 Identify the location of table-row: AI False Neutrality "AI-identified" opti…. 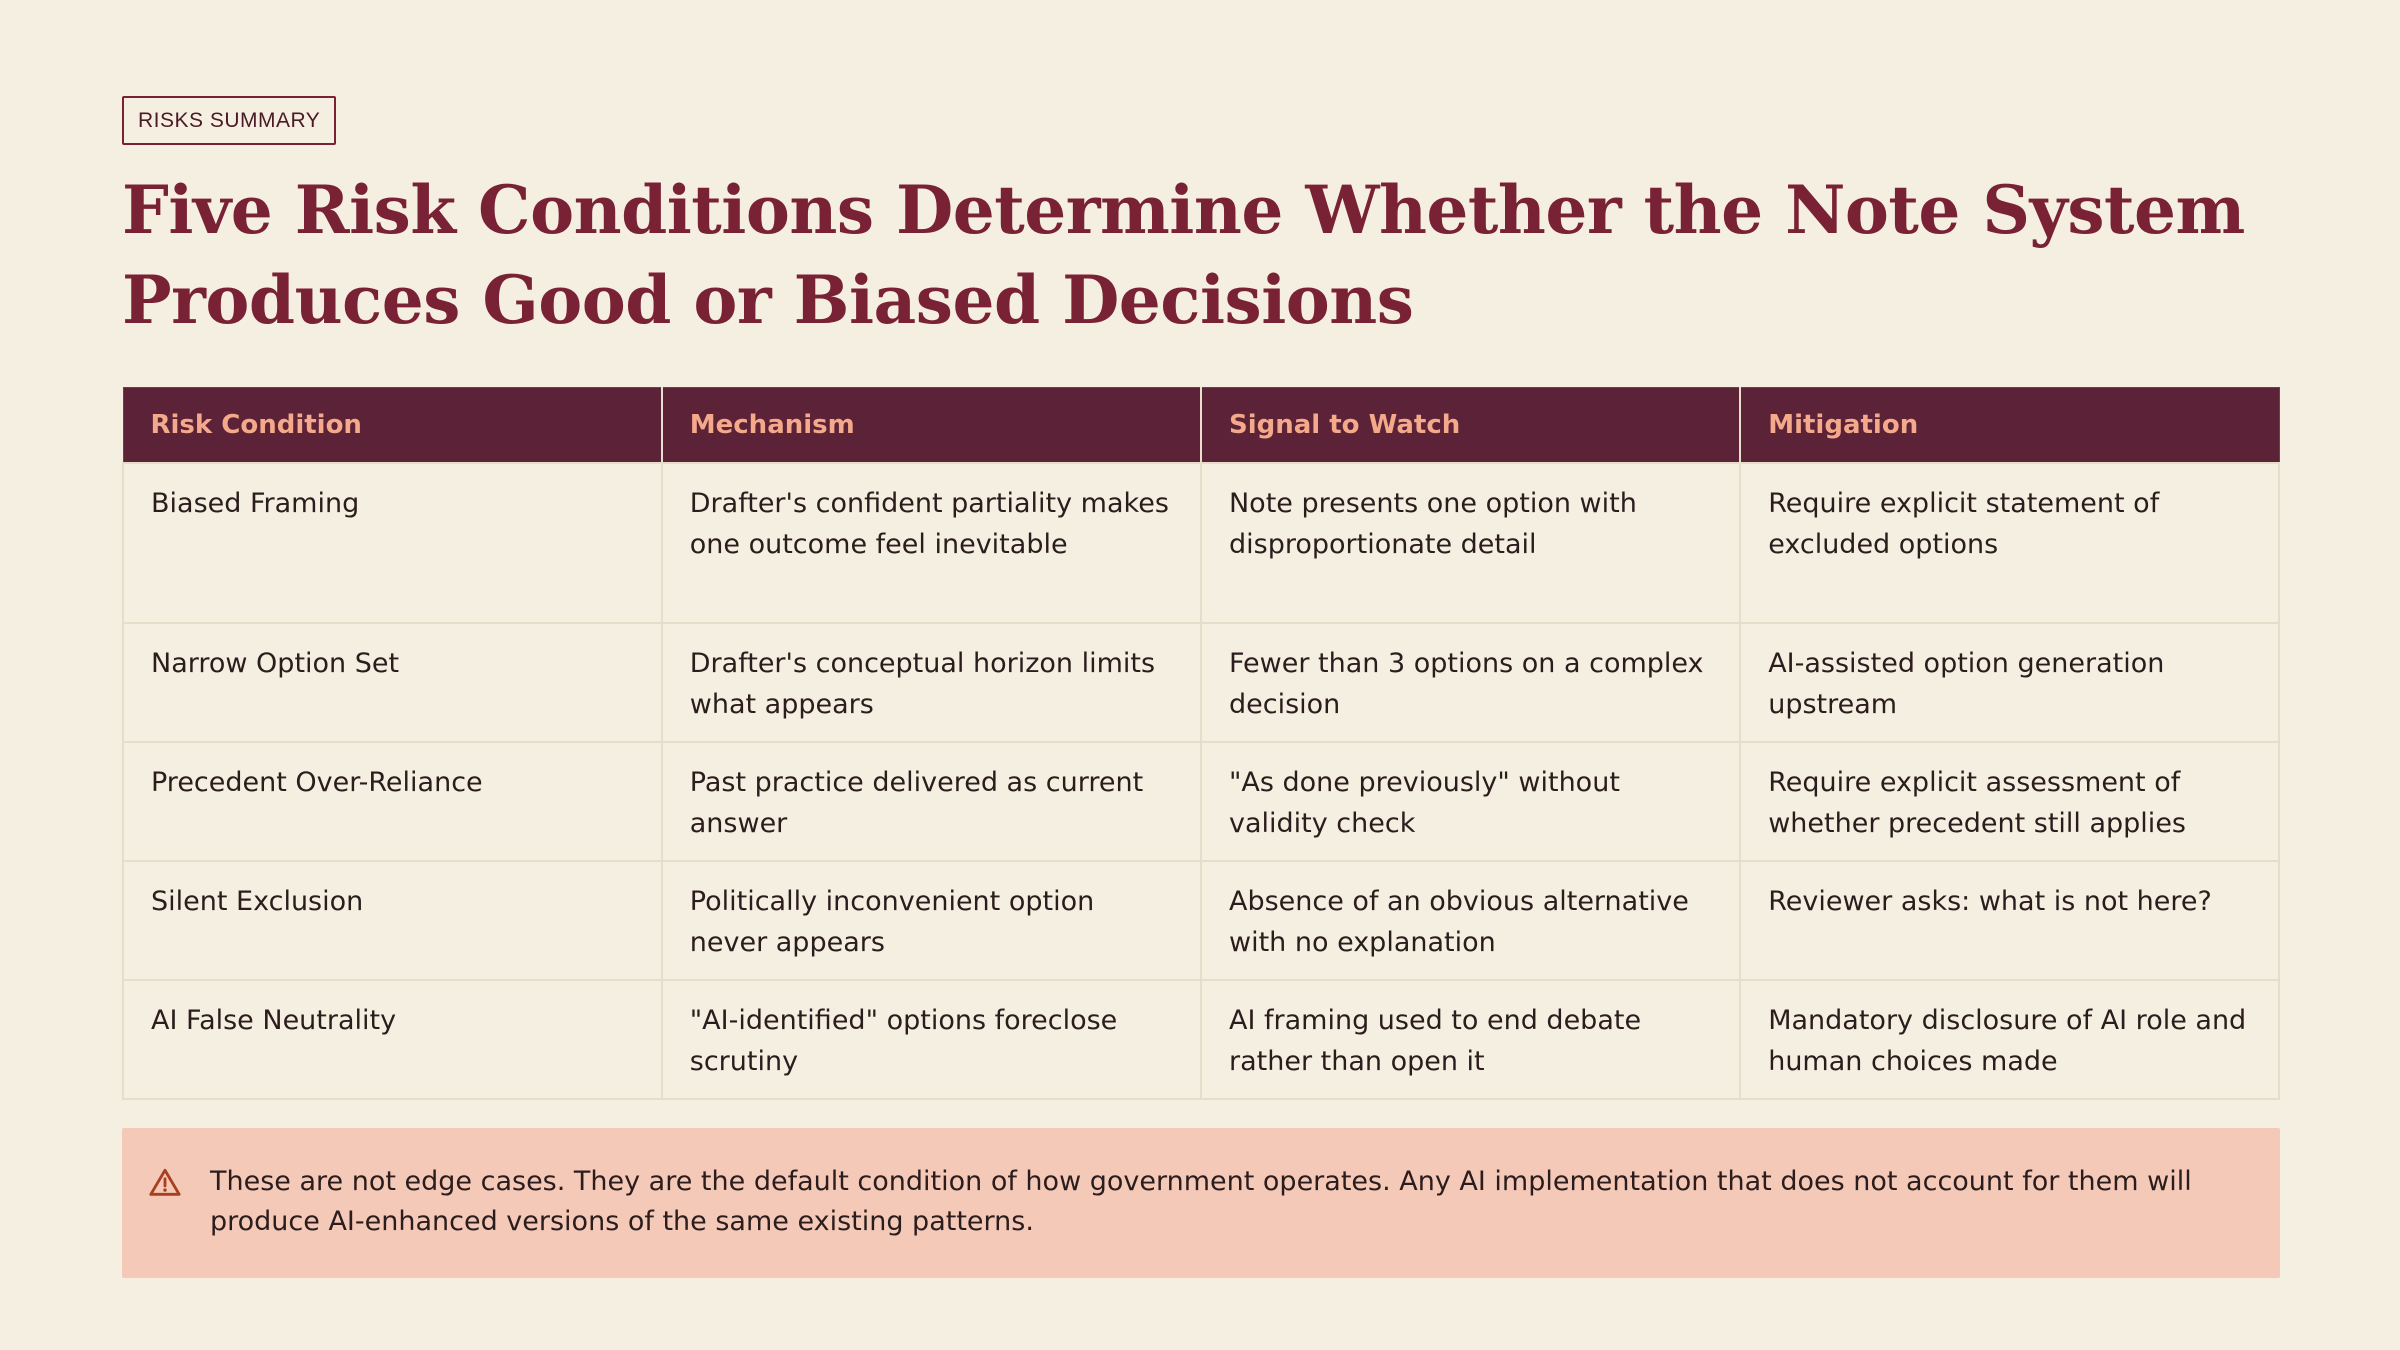
(1201, 1039).